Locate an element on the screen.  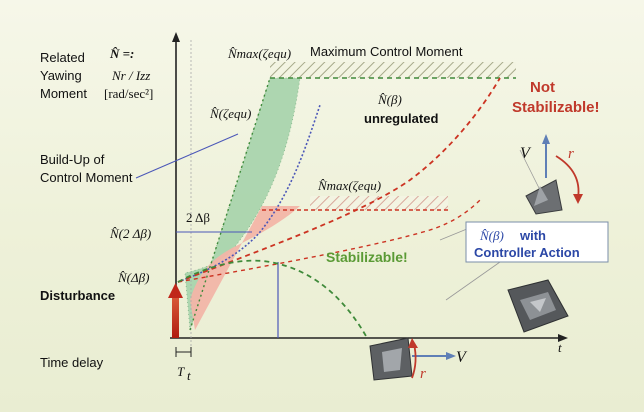
label-not-stabilizable-2: Stabilizable! is located at coordinates (556, 107).